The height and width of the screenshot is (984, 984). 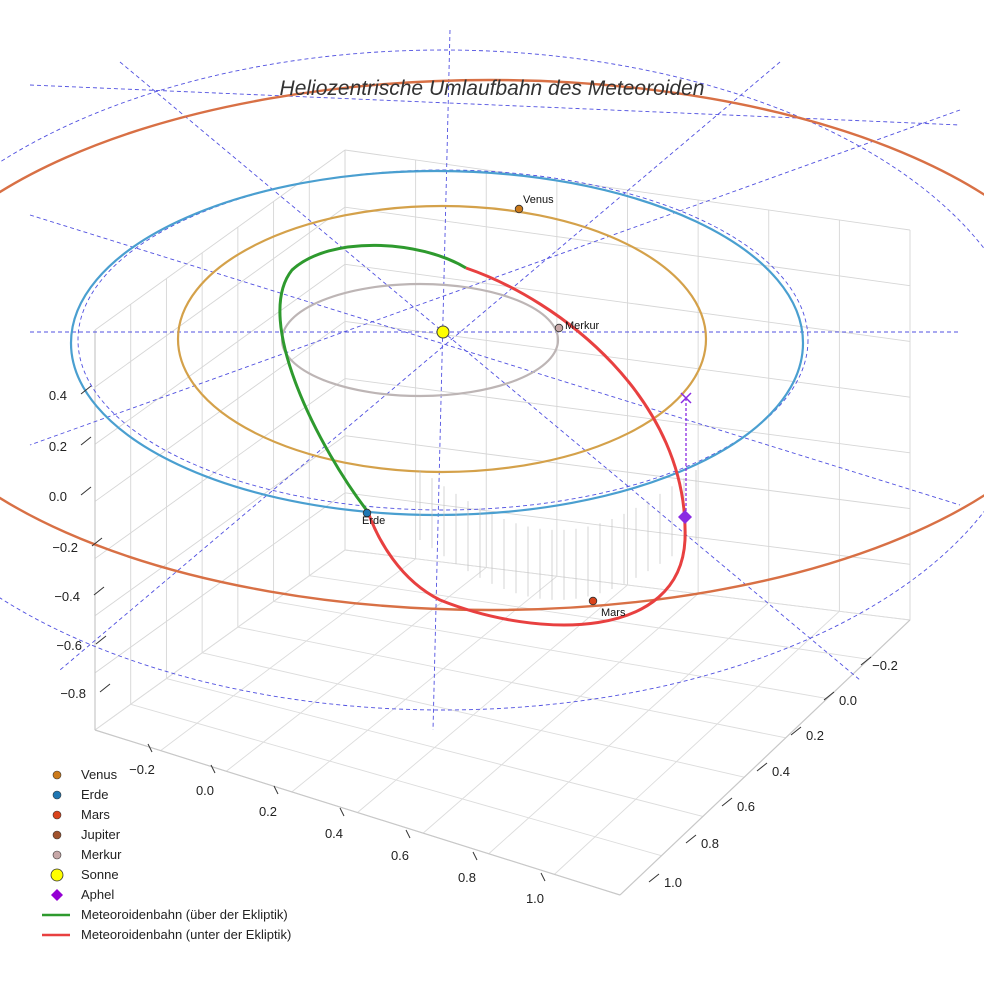 What do you see at coordinates (69, 645) in the screenshot?
I see `z-tick-label: −0.6` at bounding box center [69, 645].